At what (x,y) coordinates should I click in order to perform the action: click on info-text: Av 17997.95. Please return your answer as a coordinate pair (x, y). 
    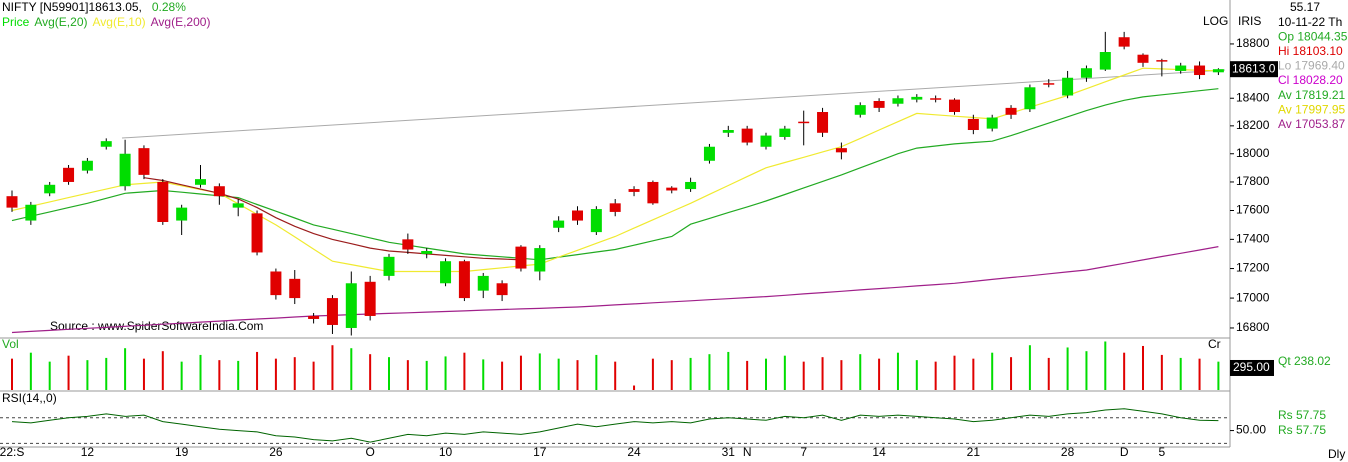
    Looking at the image, I should click on (1311, 109).